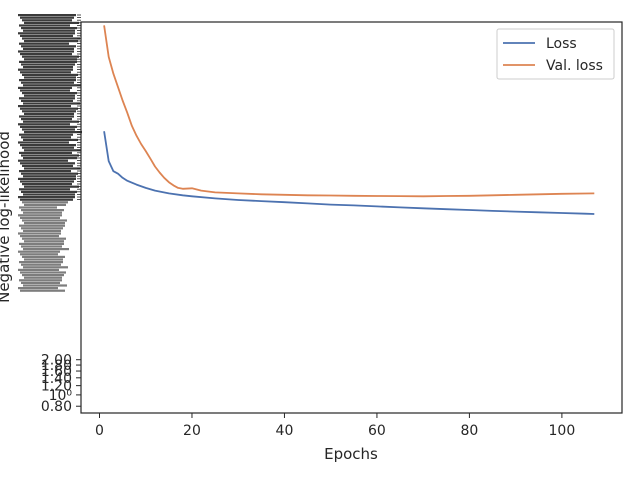 The height and width of the screenshot is (480, 640). Describe the element at coordinates (192, 431) in the screenshot. I see `x-tick-label: 20` at that location.